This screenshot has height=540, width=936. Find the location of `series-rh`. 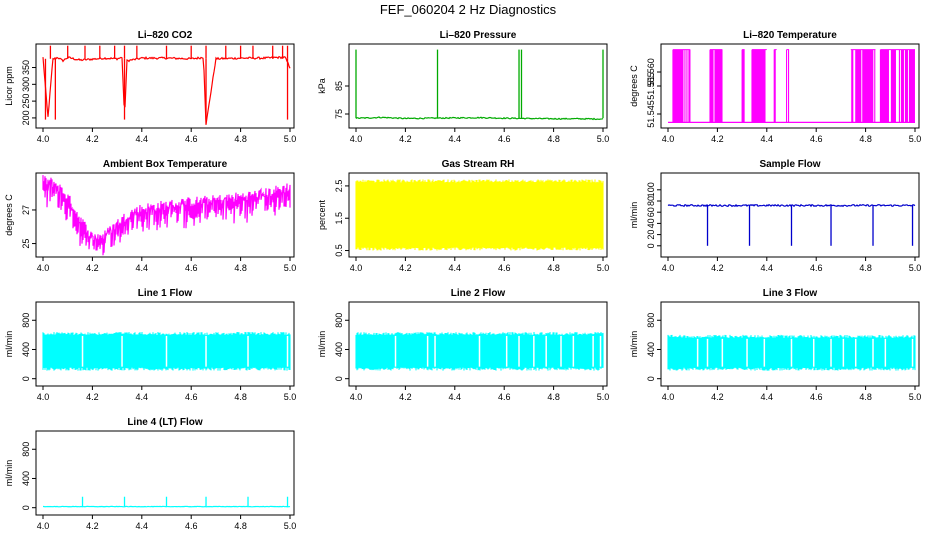

series-rh is located at coordinates (479, 215).